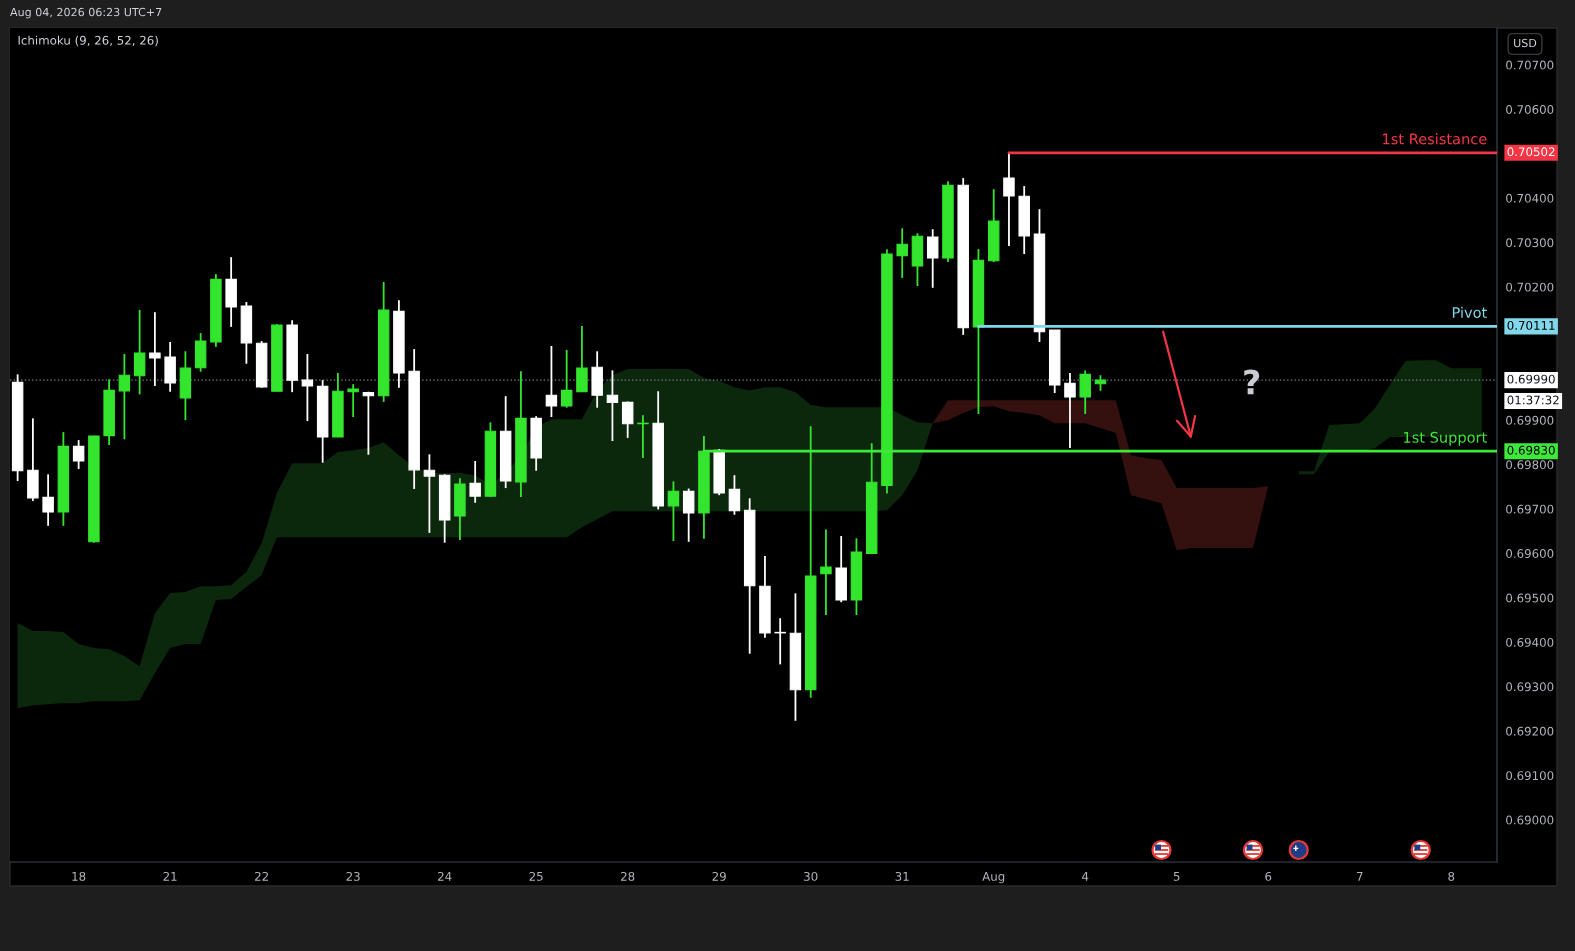 The image size is (1575, 951). What do you see at coordinates (1530, 420) in the screenshot?
I see `y-tick-label: 0.69900` at bounding box center [1530, 420].